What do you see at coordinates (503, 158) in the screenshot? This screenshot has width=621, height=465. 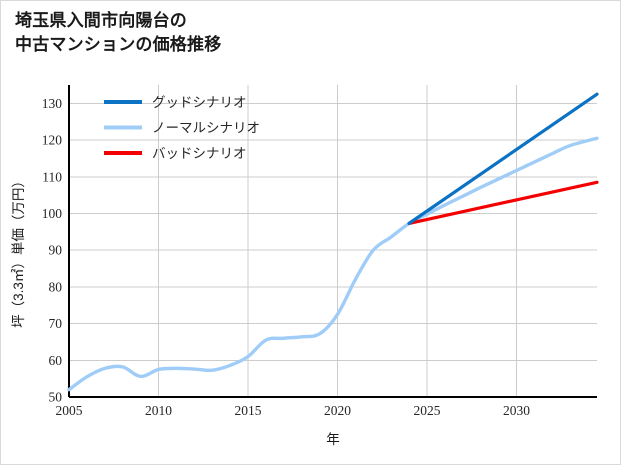 I see `series-line-good` at bounding box center [503, 158].